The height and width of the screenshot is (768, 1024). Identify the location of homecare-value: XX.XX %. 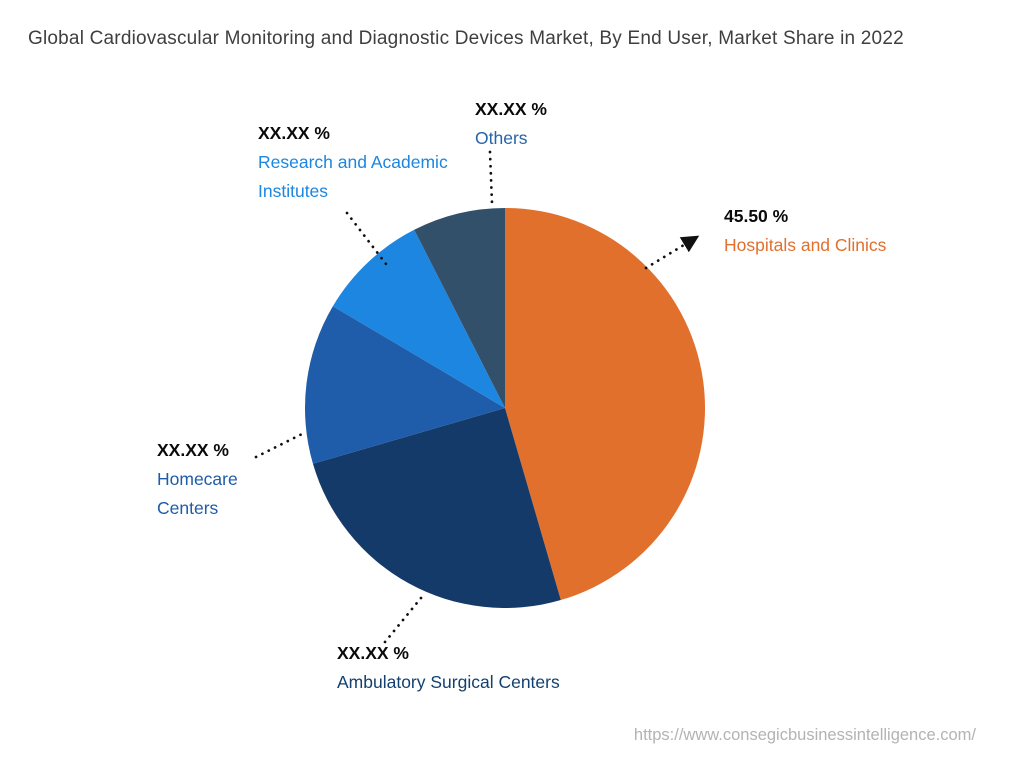
(193, 450).